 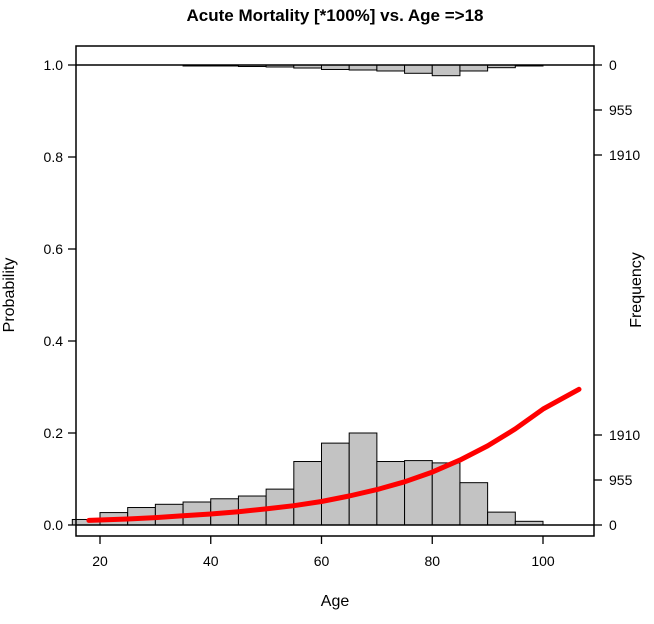 What do you see at coordinates (432, 561) in the screenshot?
I see `x-tick-label: 80` at bounding box center [432, 561].